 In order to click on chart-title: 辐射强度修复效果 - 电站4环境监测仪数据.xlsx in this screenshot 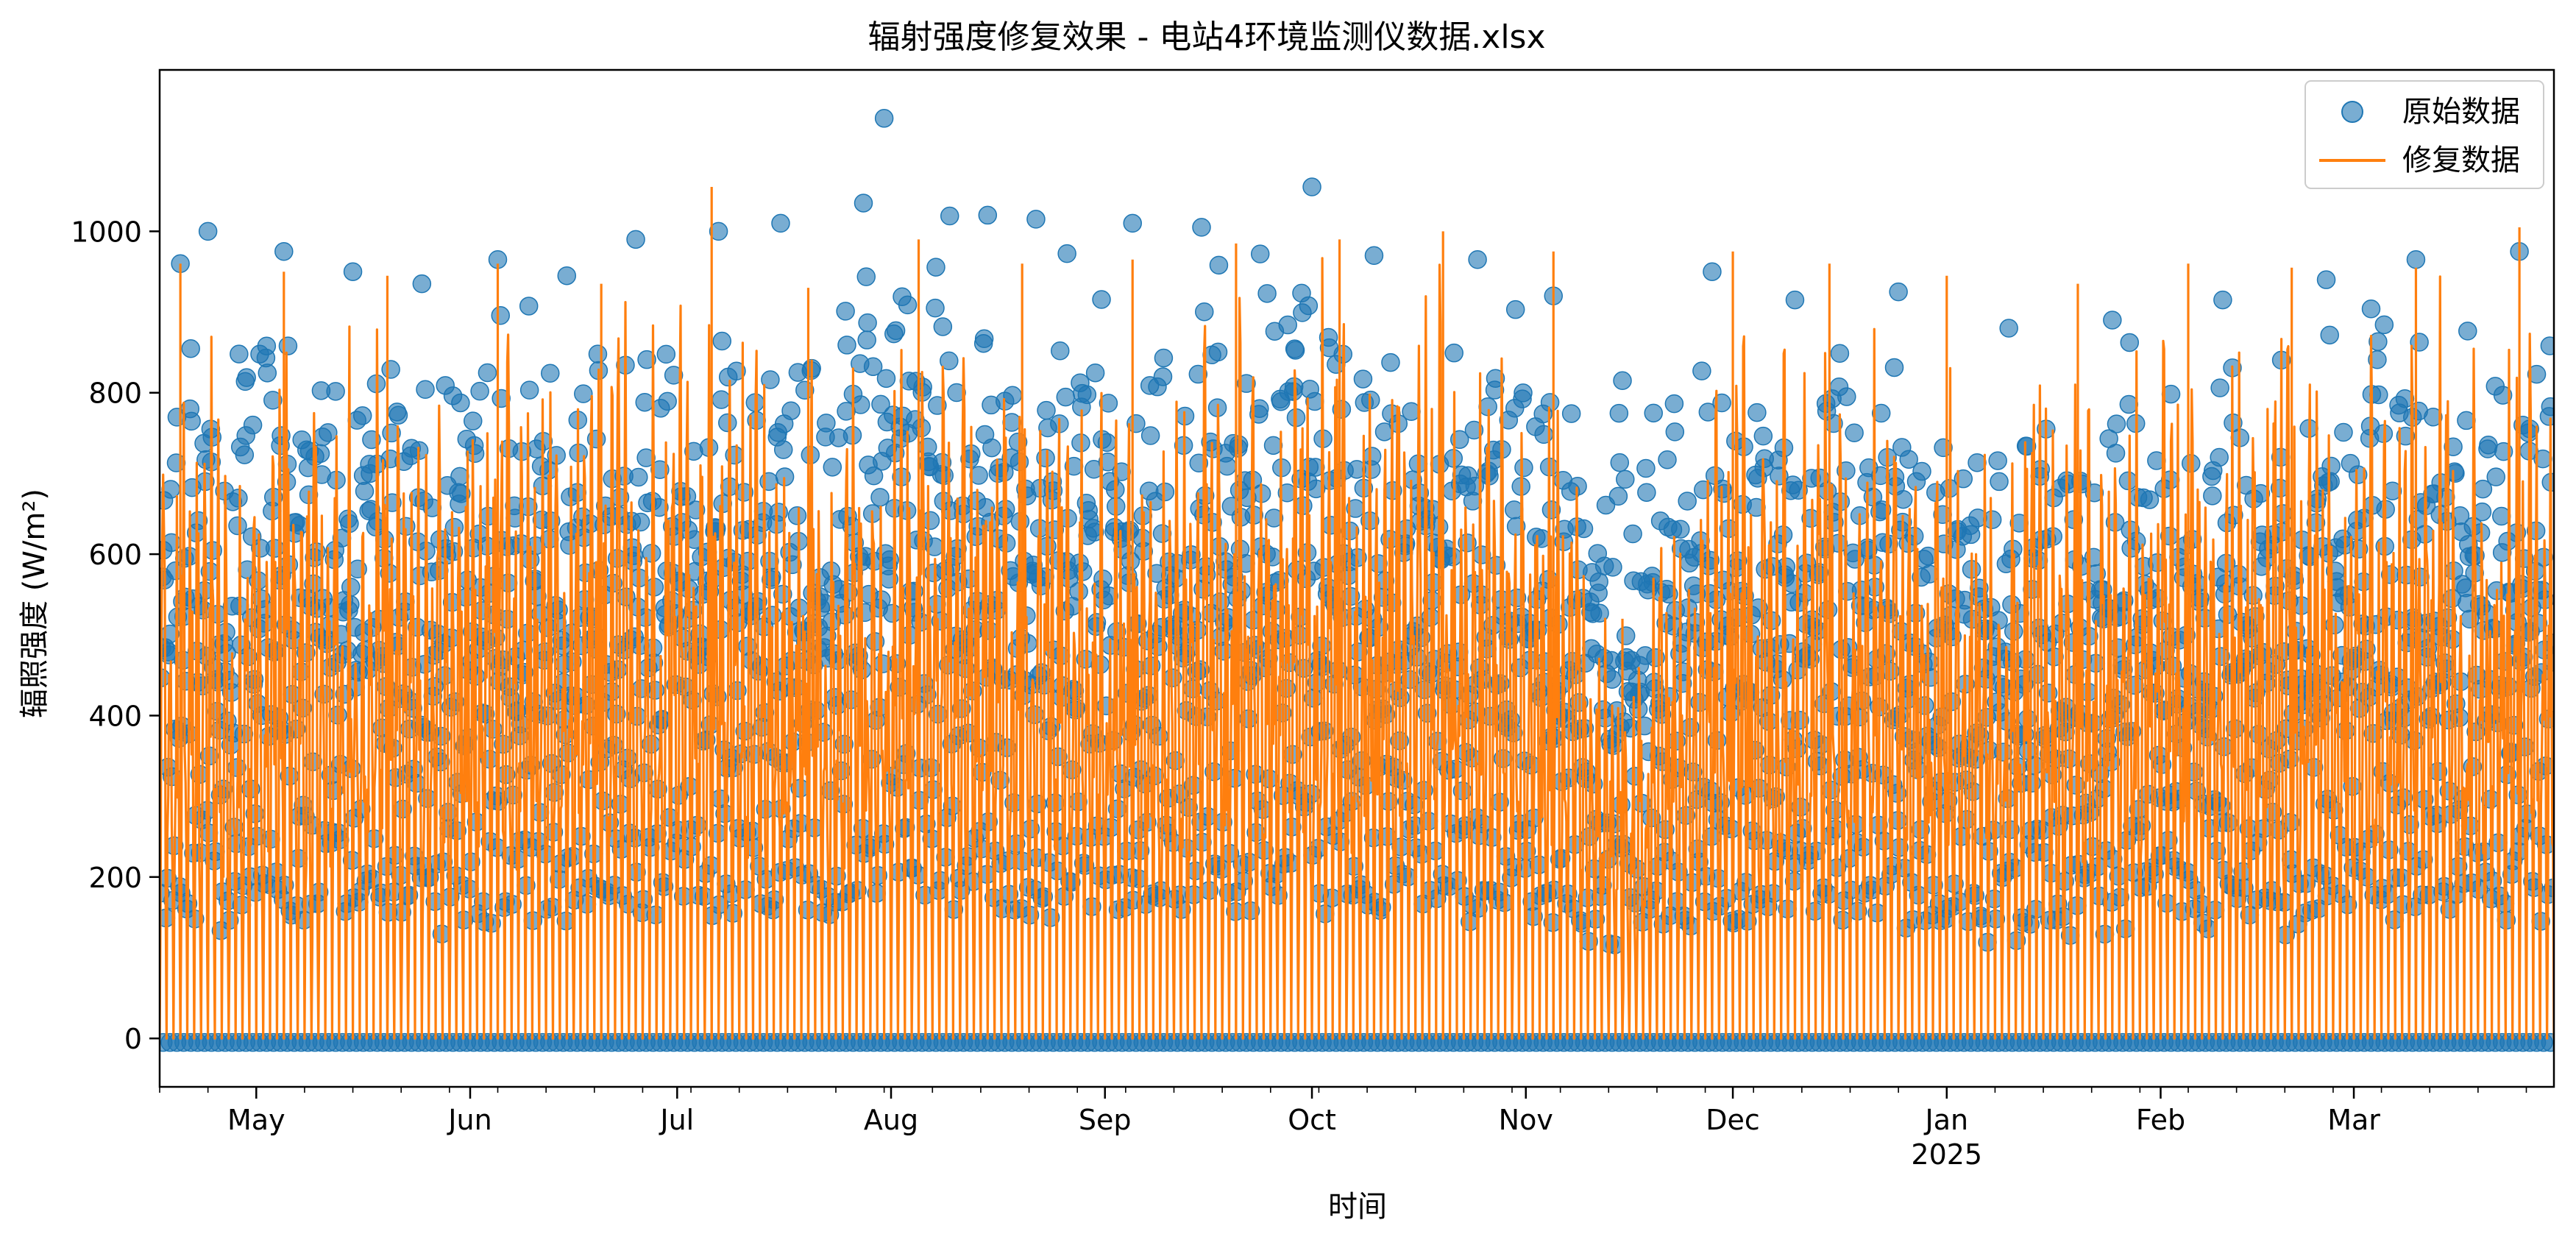, I will do `click(1206, 37)`.